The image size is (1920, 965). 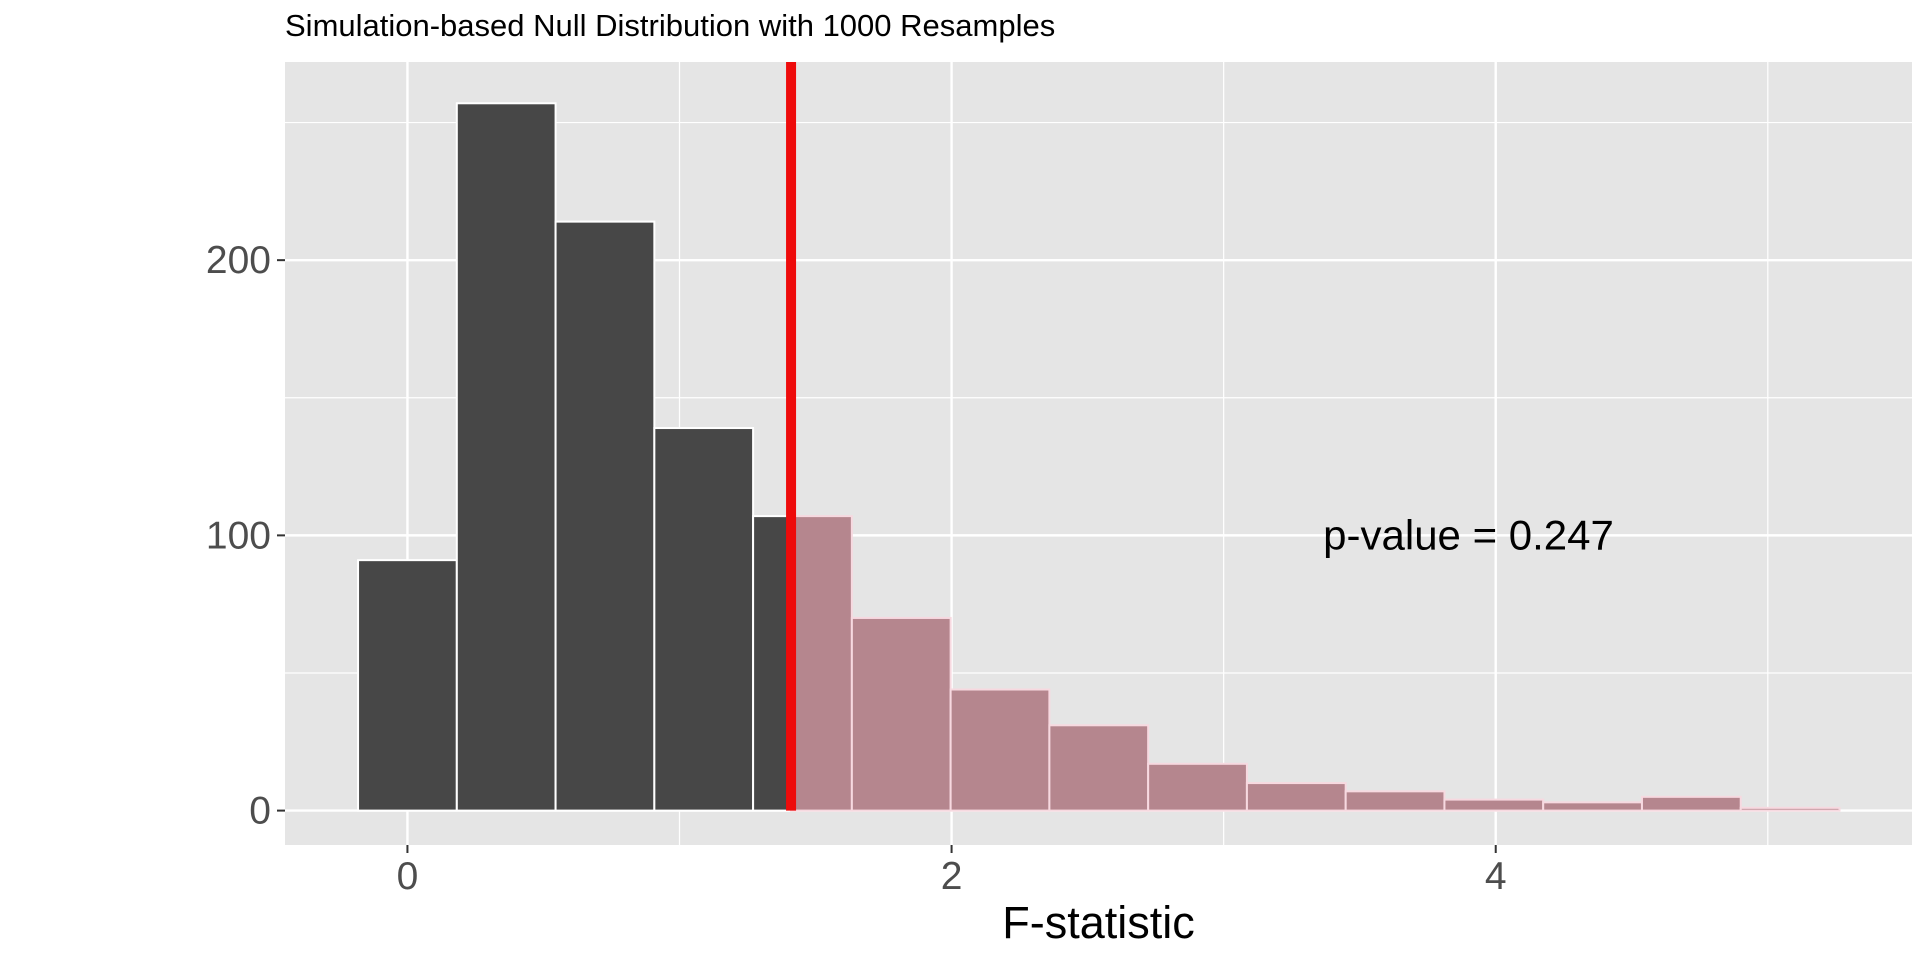 What do you see at coordinates (238, 260) in the screenshot?
I see `y-tick-label: 200` at bounding box center [238, 260].